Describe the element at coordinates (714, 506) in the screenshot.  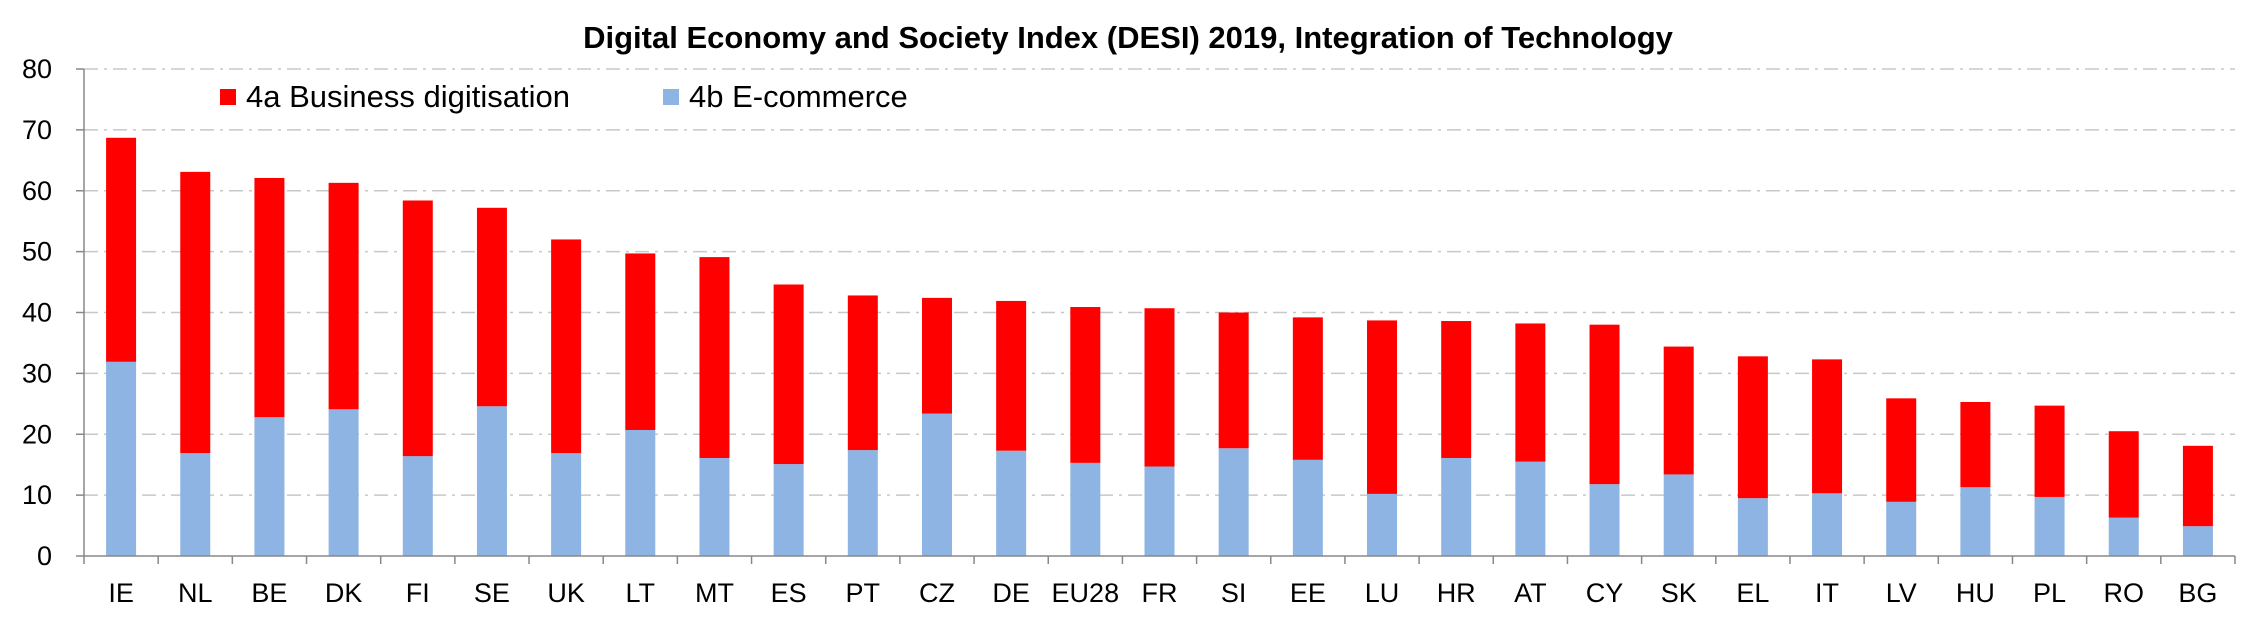
I see `bar-mt-e-commerce` at that location.